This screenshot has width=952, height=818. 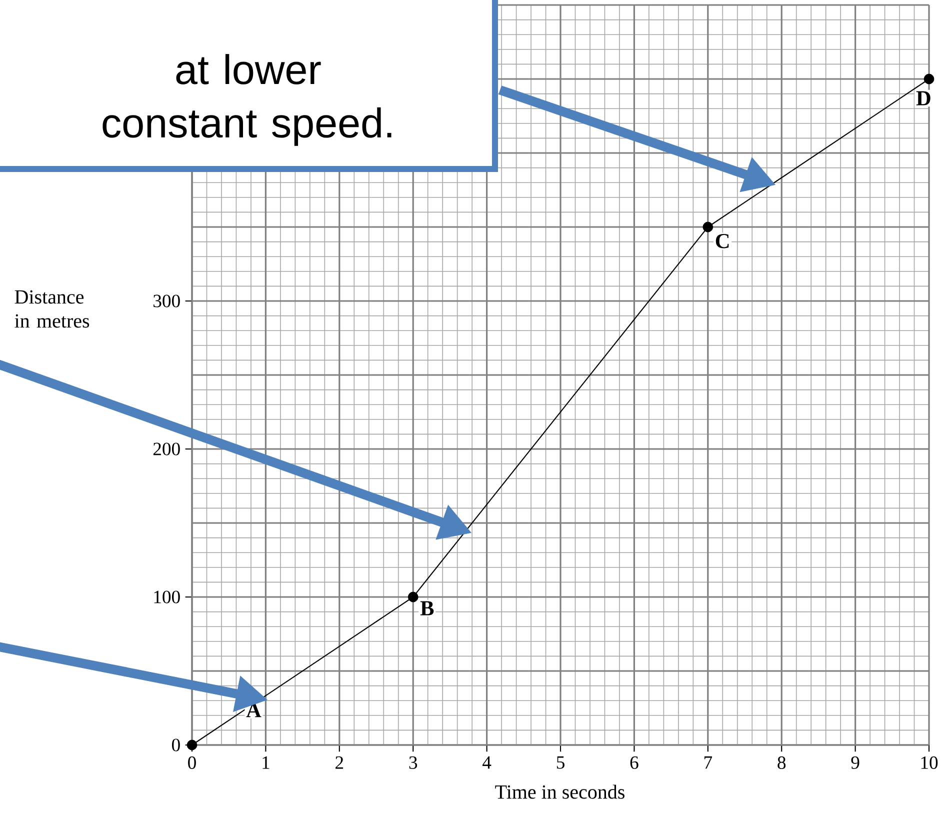 What do you see at coordinates (560, 762) in the screenshot?
I see `x-tick-label: 5` at bounding box center [560, 762].